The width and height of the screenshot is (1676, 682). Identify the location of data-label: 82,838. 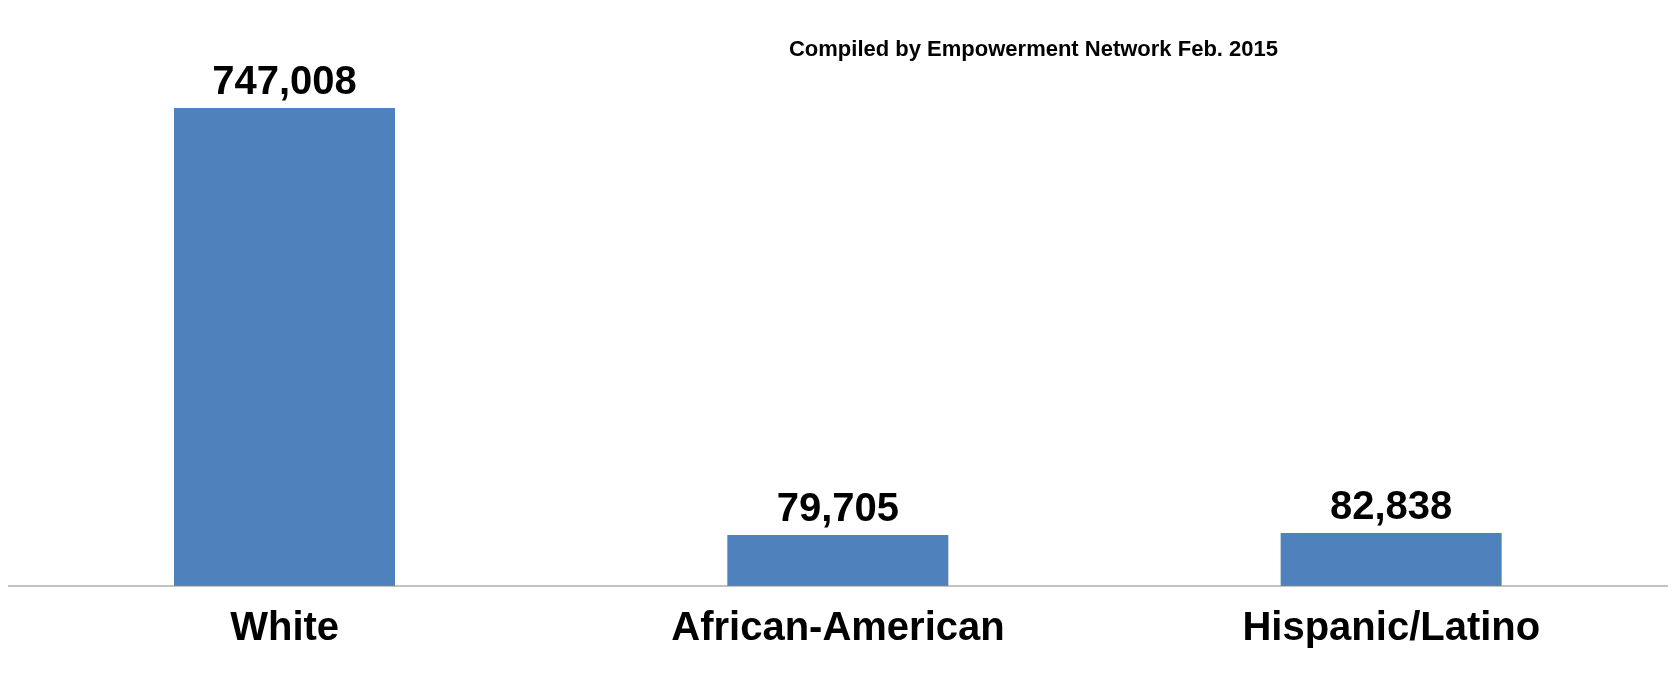
(1391, 504).